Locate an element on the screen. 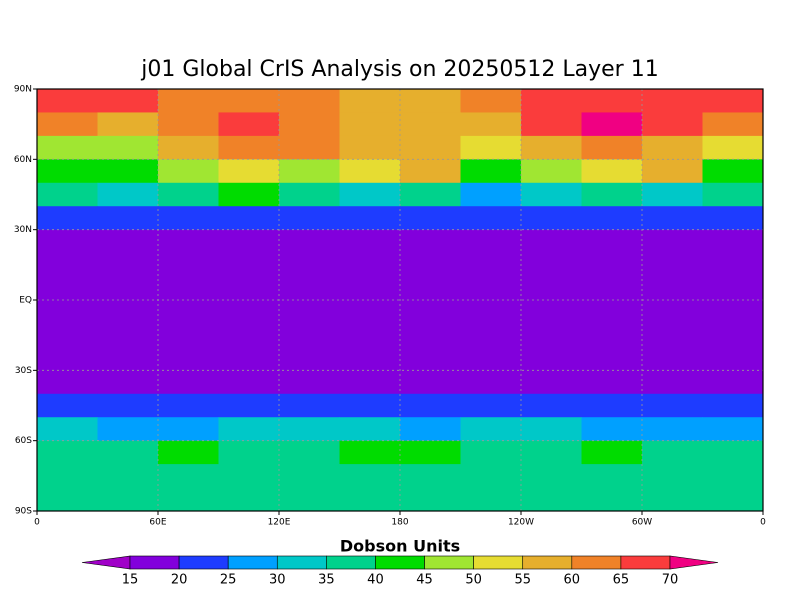 Image resolution: width=800 pixels, height=600 pixels. colorbar-label: 65 is located at coordinates (621, 580).